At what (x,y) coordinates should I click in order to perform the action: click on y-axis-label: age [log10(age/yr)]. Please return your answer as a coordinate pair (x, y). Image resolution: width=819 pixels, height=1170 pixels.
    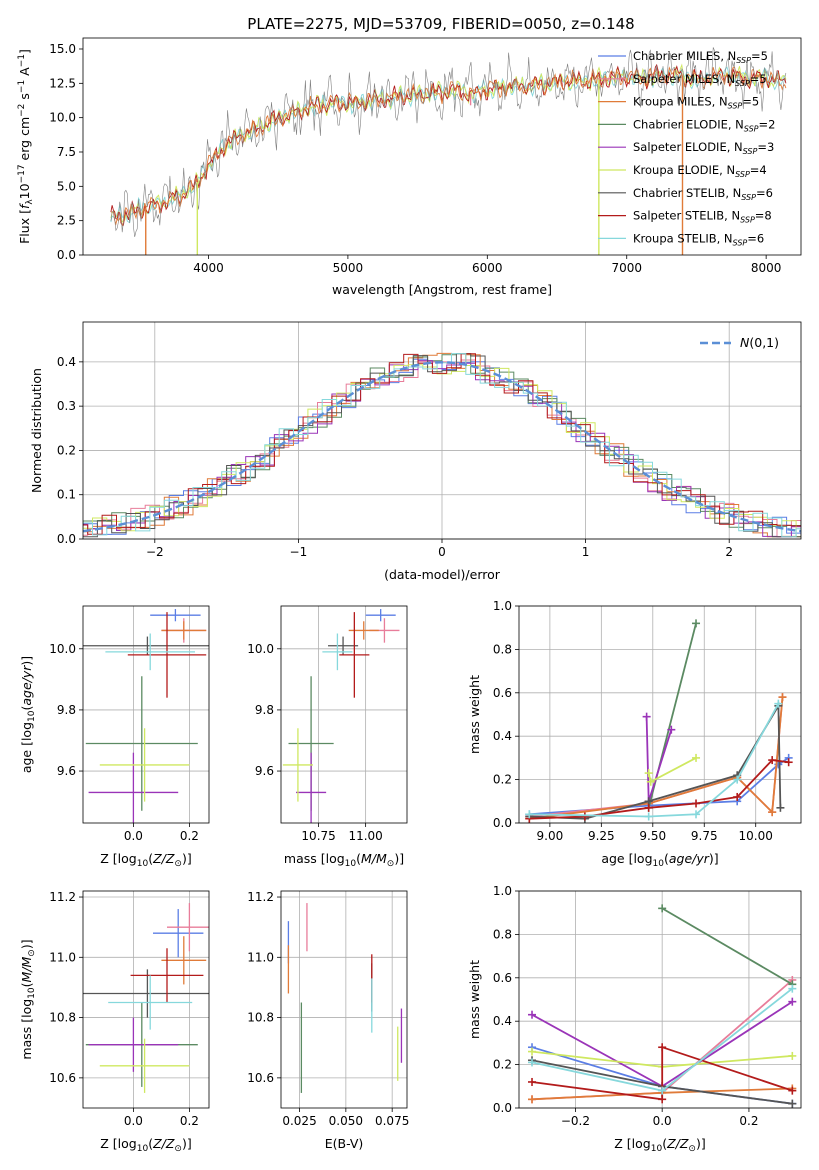
    Looking at the image, I should click on (28, 714).